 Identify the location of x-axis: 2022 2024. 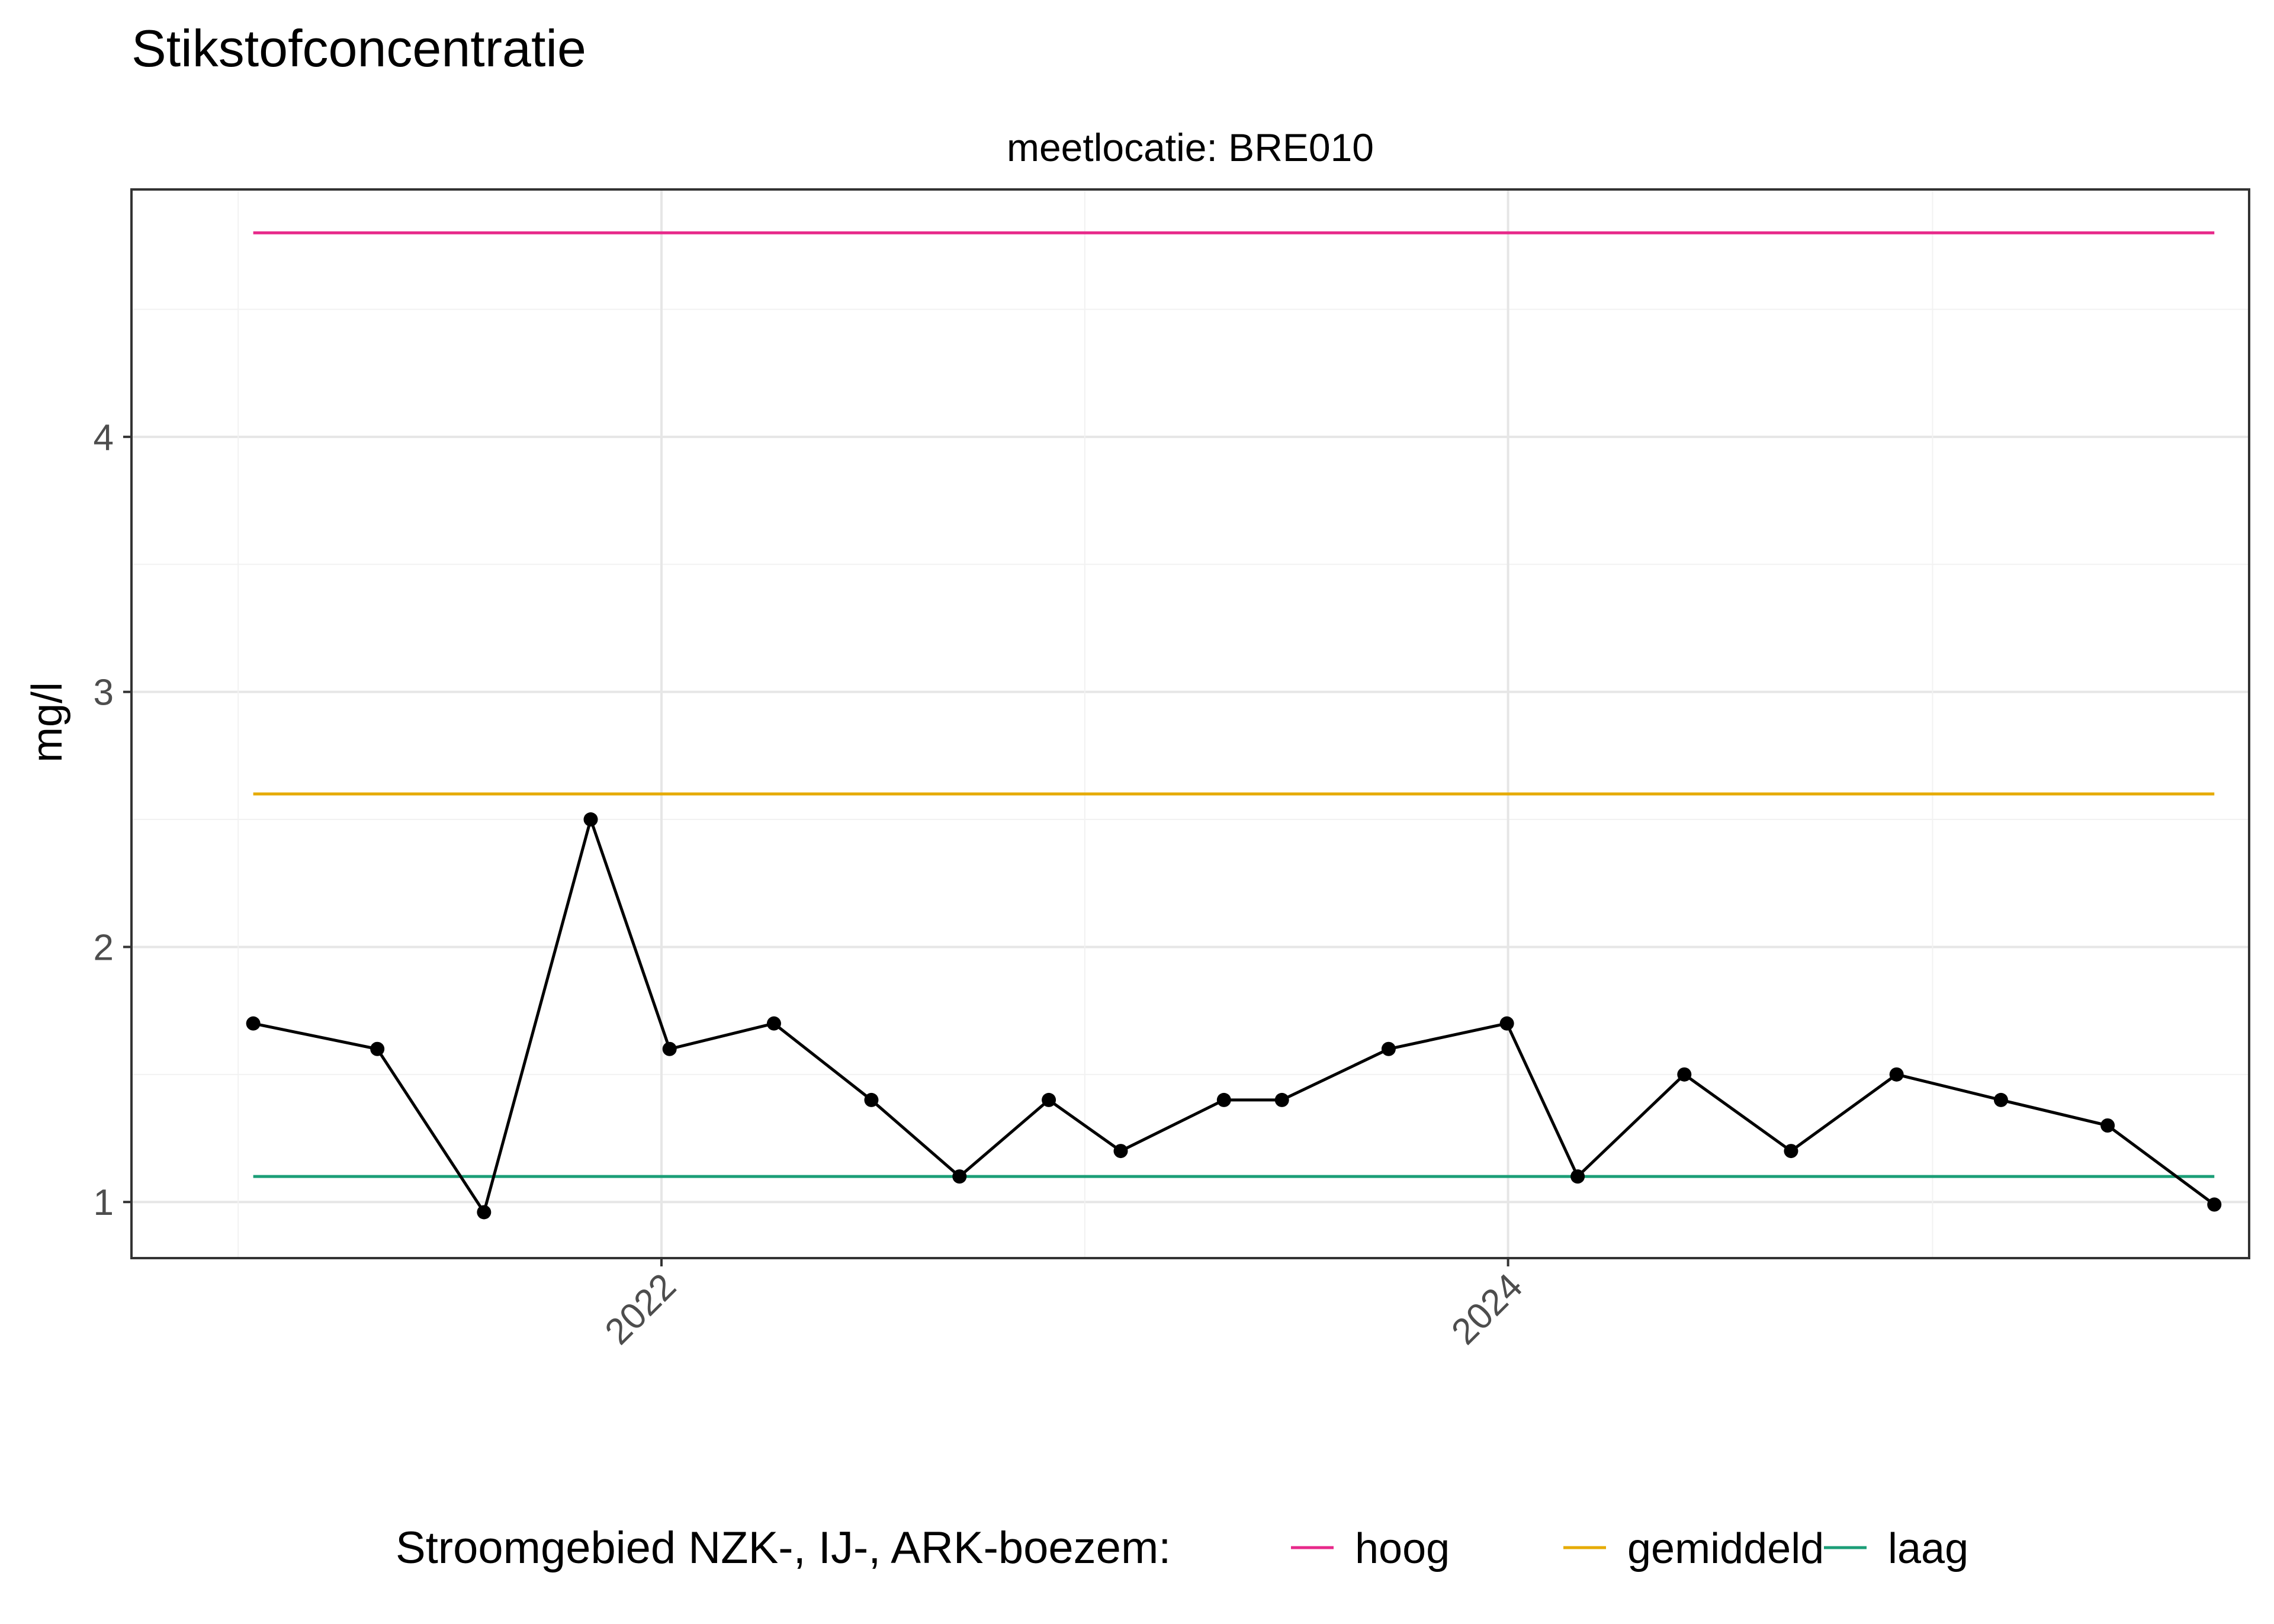
(1064, 1305).